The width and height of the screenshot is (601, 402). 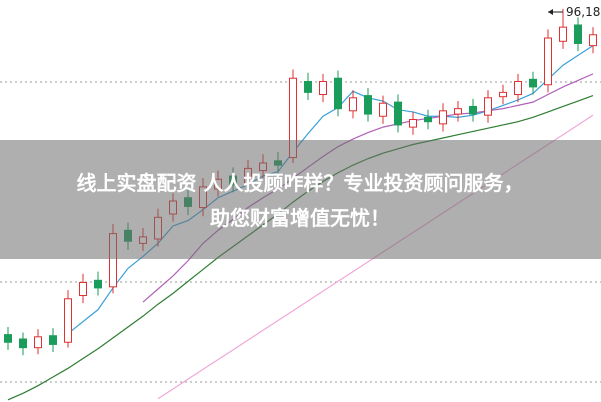 What do you see at coordinates (550, 12) in the screenshot?
I see `annotation-arrow-head` at bounding box center [550, 12].